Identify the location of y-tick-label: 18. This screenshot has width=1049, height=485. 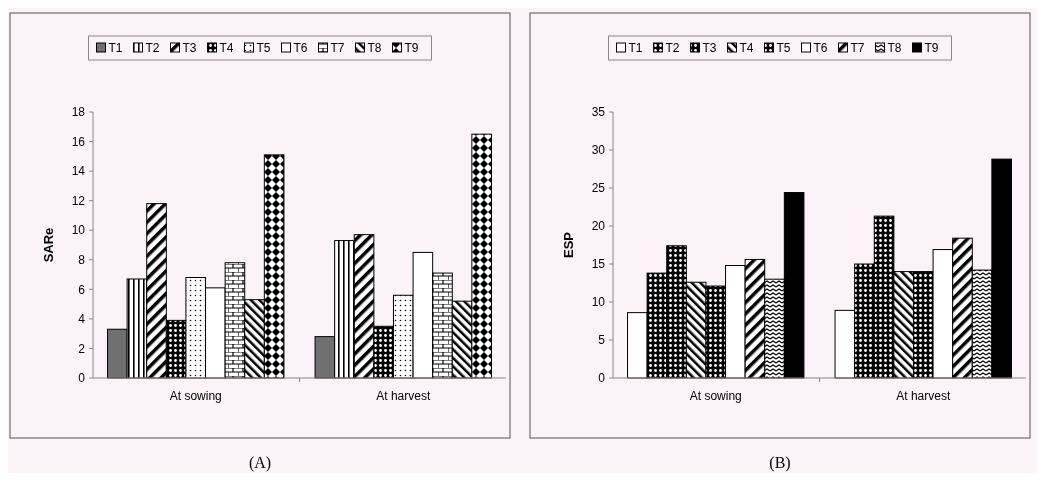
(78, 112).